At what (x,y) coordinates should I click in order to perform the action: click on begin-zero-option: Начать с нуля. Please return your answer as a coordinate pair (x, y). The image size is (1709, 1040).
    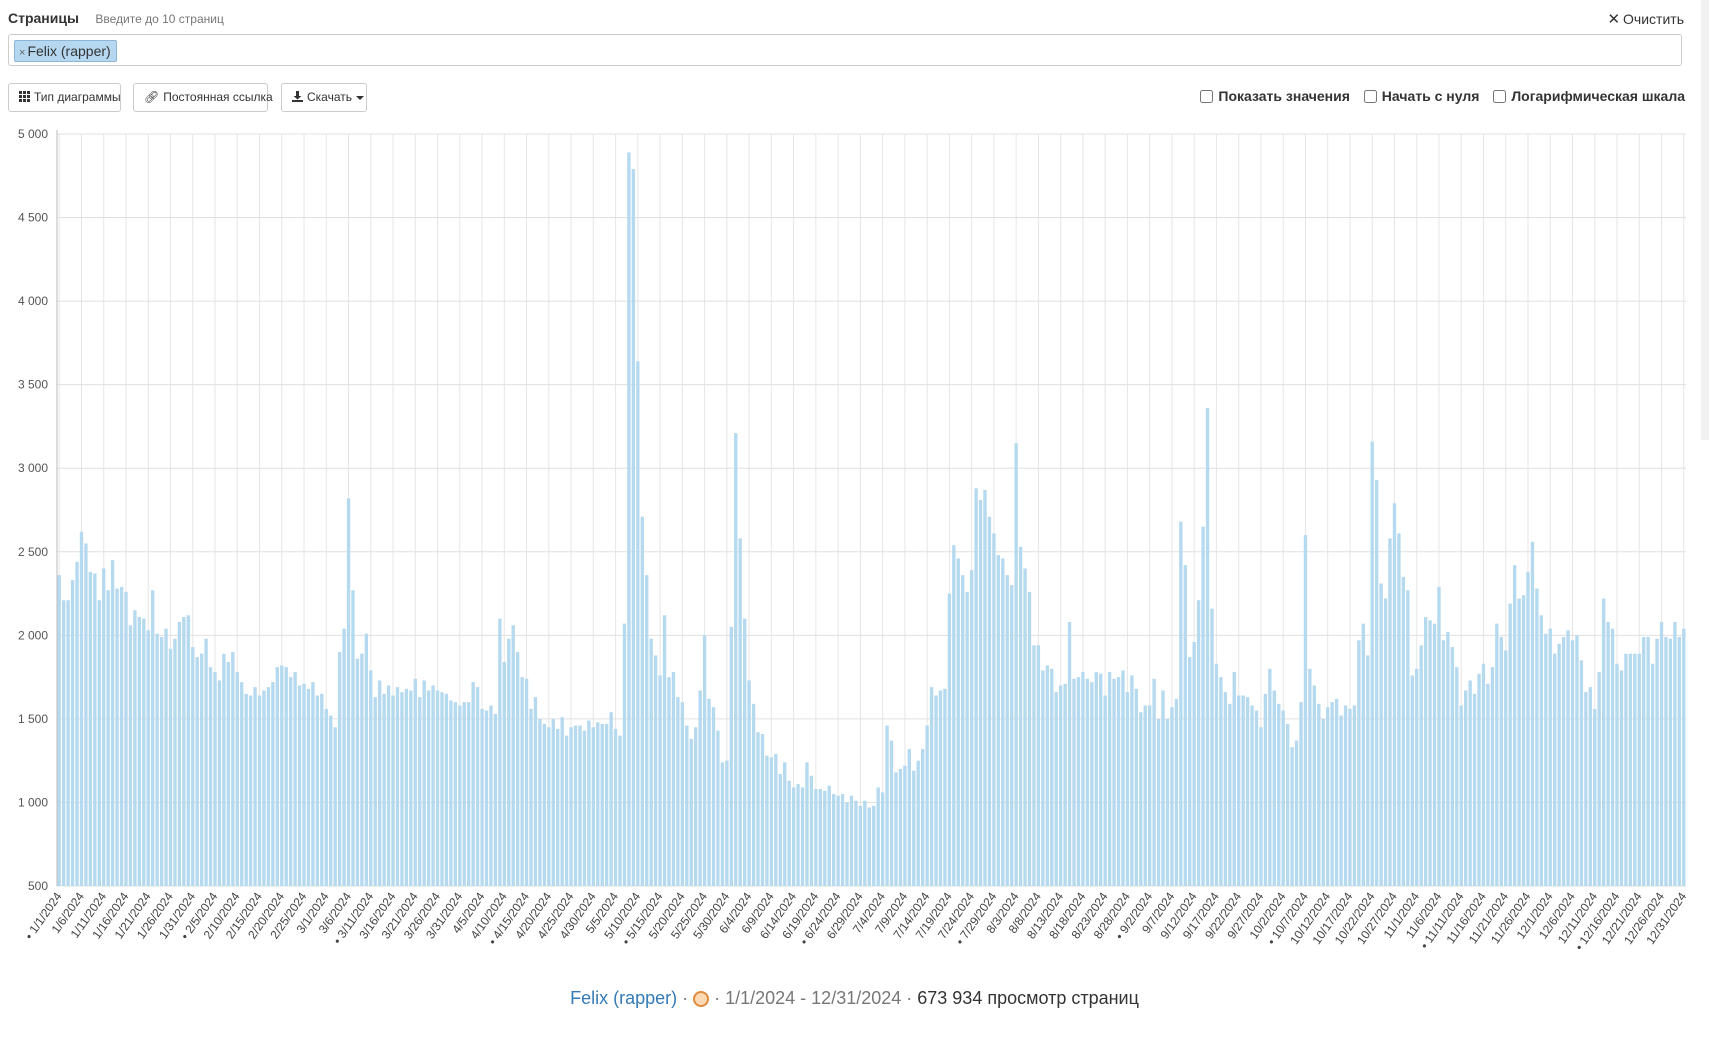
    Looking at the image, I should click on (1421, 96).